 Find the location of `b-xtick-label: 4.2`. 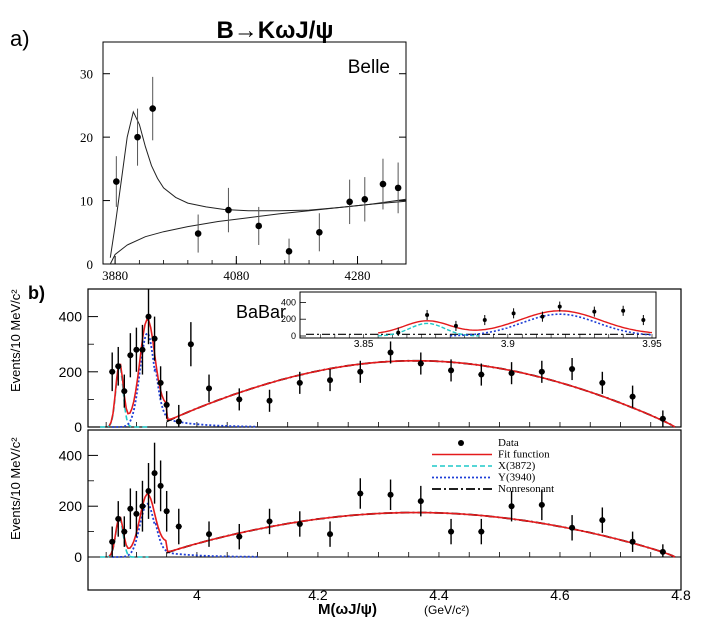

b-xtick-label: 4.2 is located at coordinates (318, 595).